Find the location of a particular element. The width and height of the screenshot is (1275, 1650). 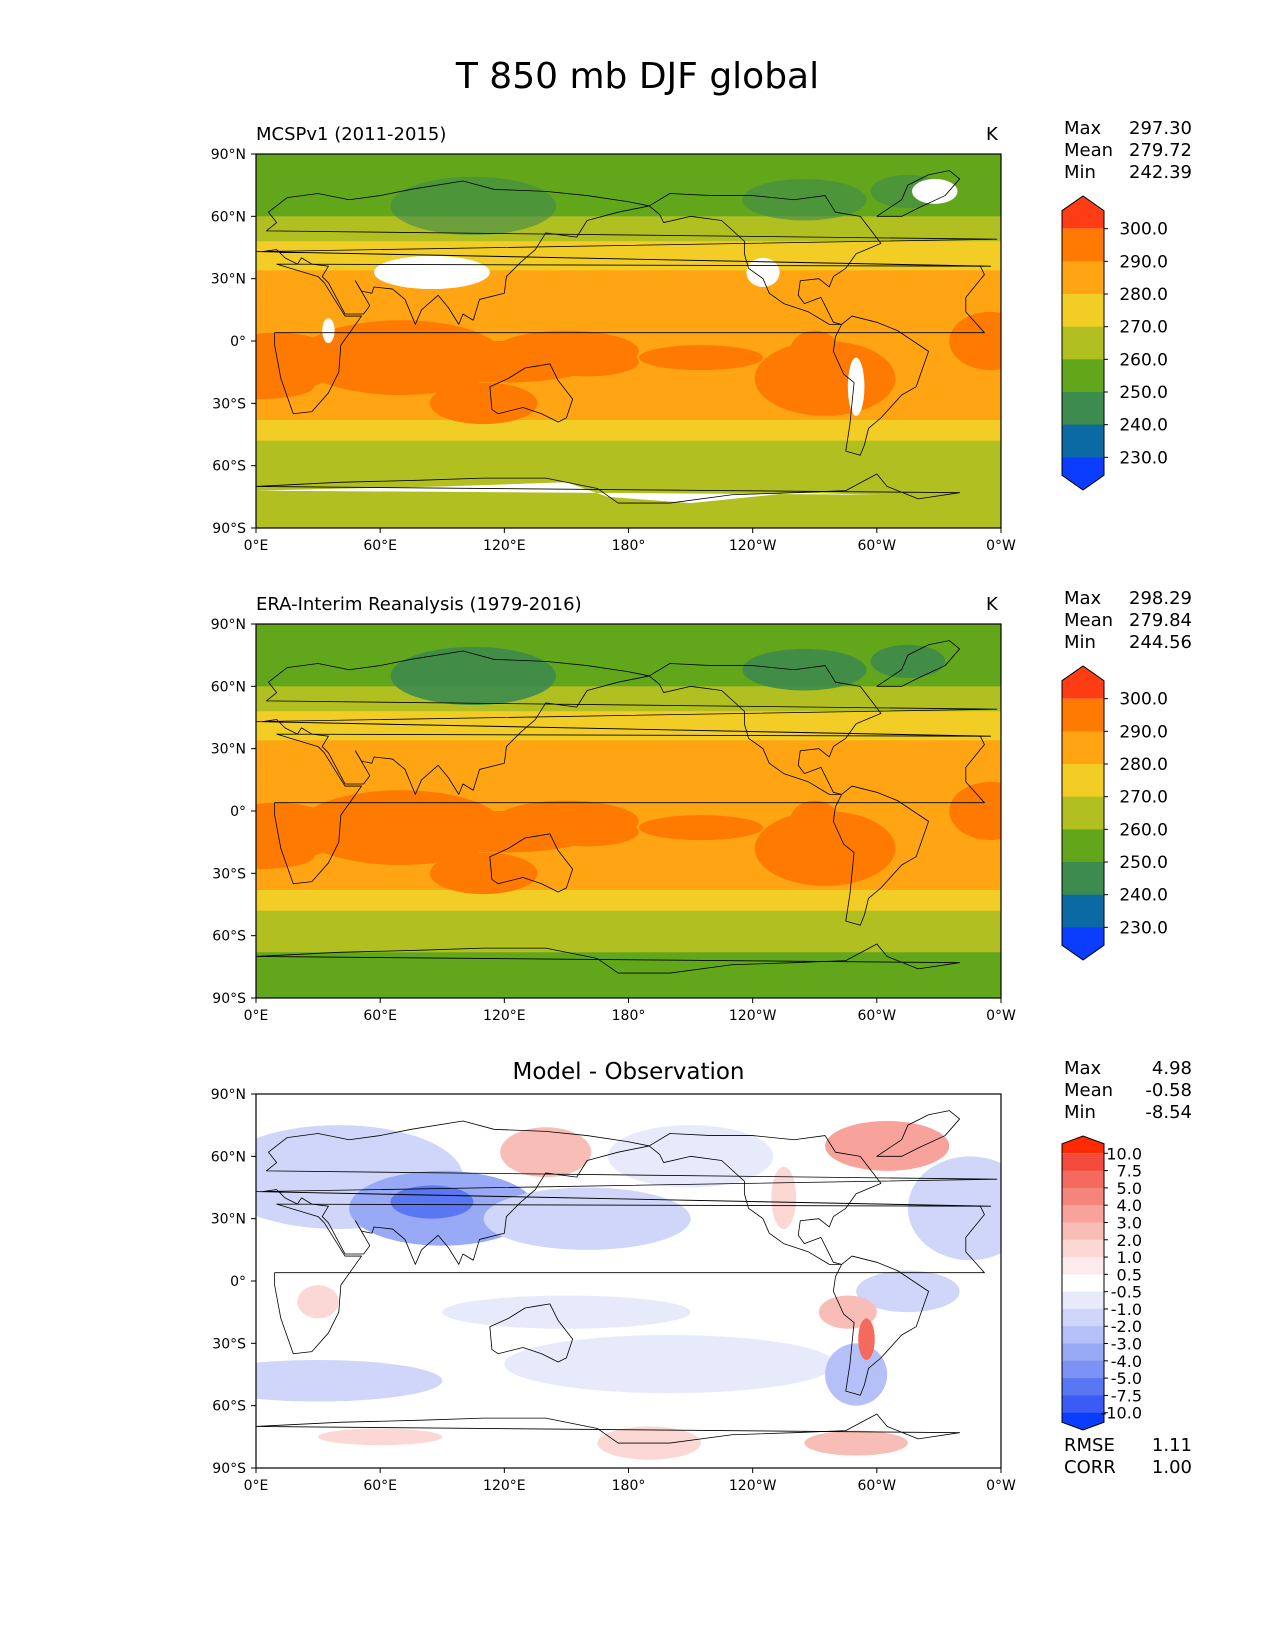

coastline-antarctic is located at coordinates (608, 958).